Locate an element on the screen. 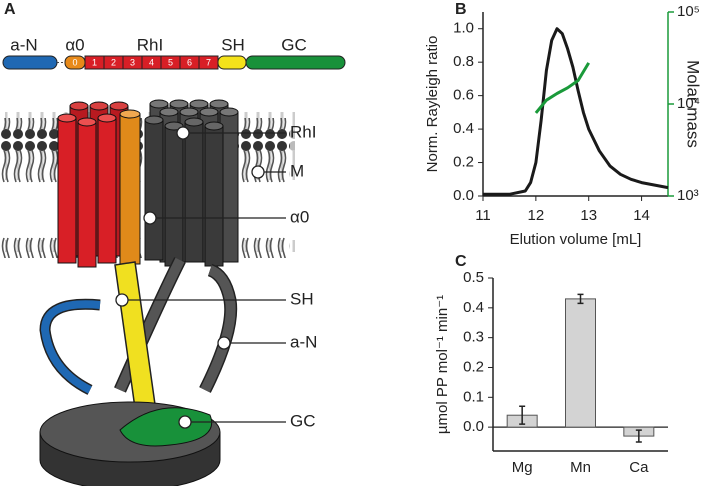 Image resolution: width=709 pixels, height=486 pixels. callout-label: a-N is located at coordinates (303, 341).